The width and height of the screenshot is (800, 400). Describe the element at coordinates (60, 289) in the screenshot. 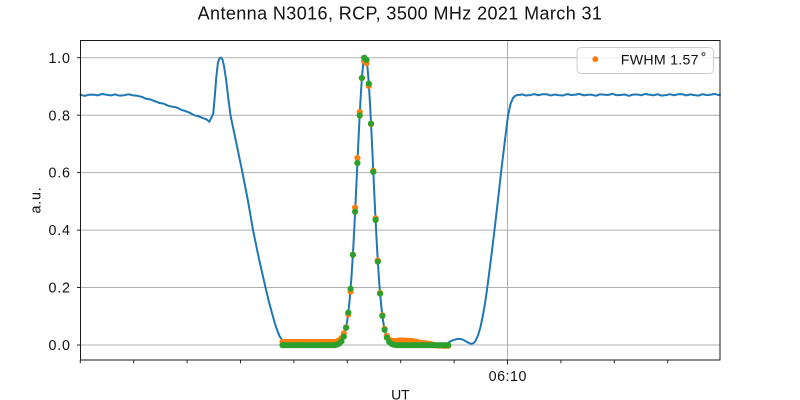

I see `svg-text: 0.2` at that location.